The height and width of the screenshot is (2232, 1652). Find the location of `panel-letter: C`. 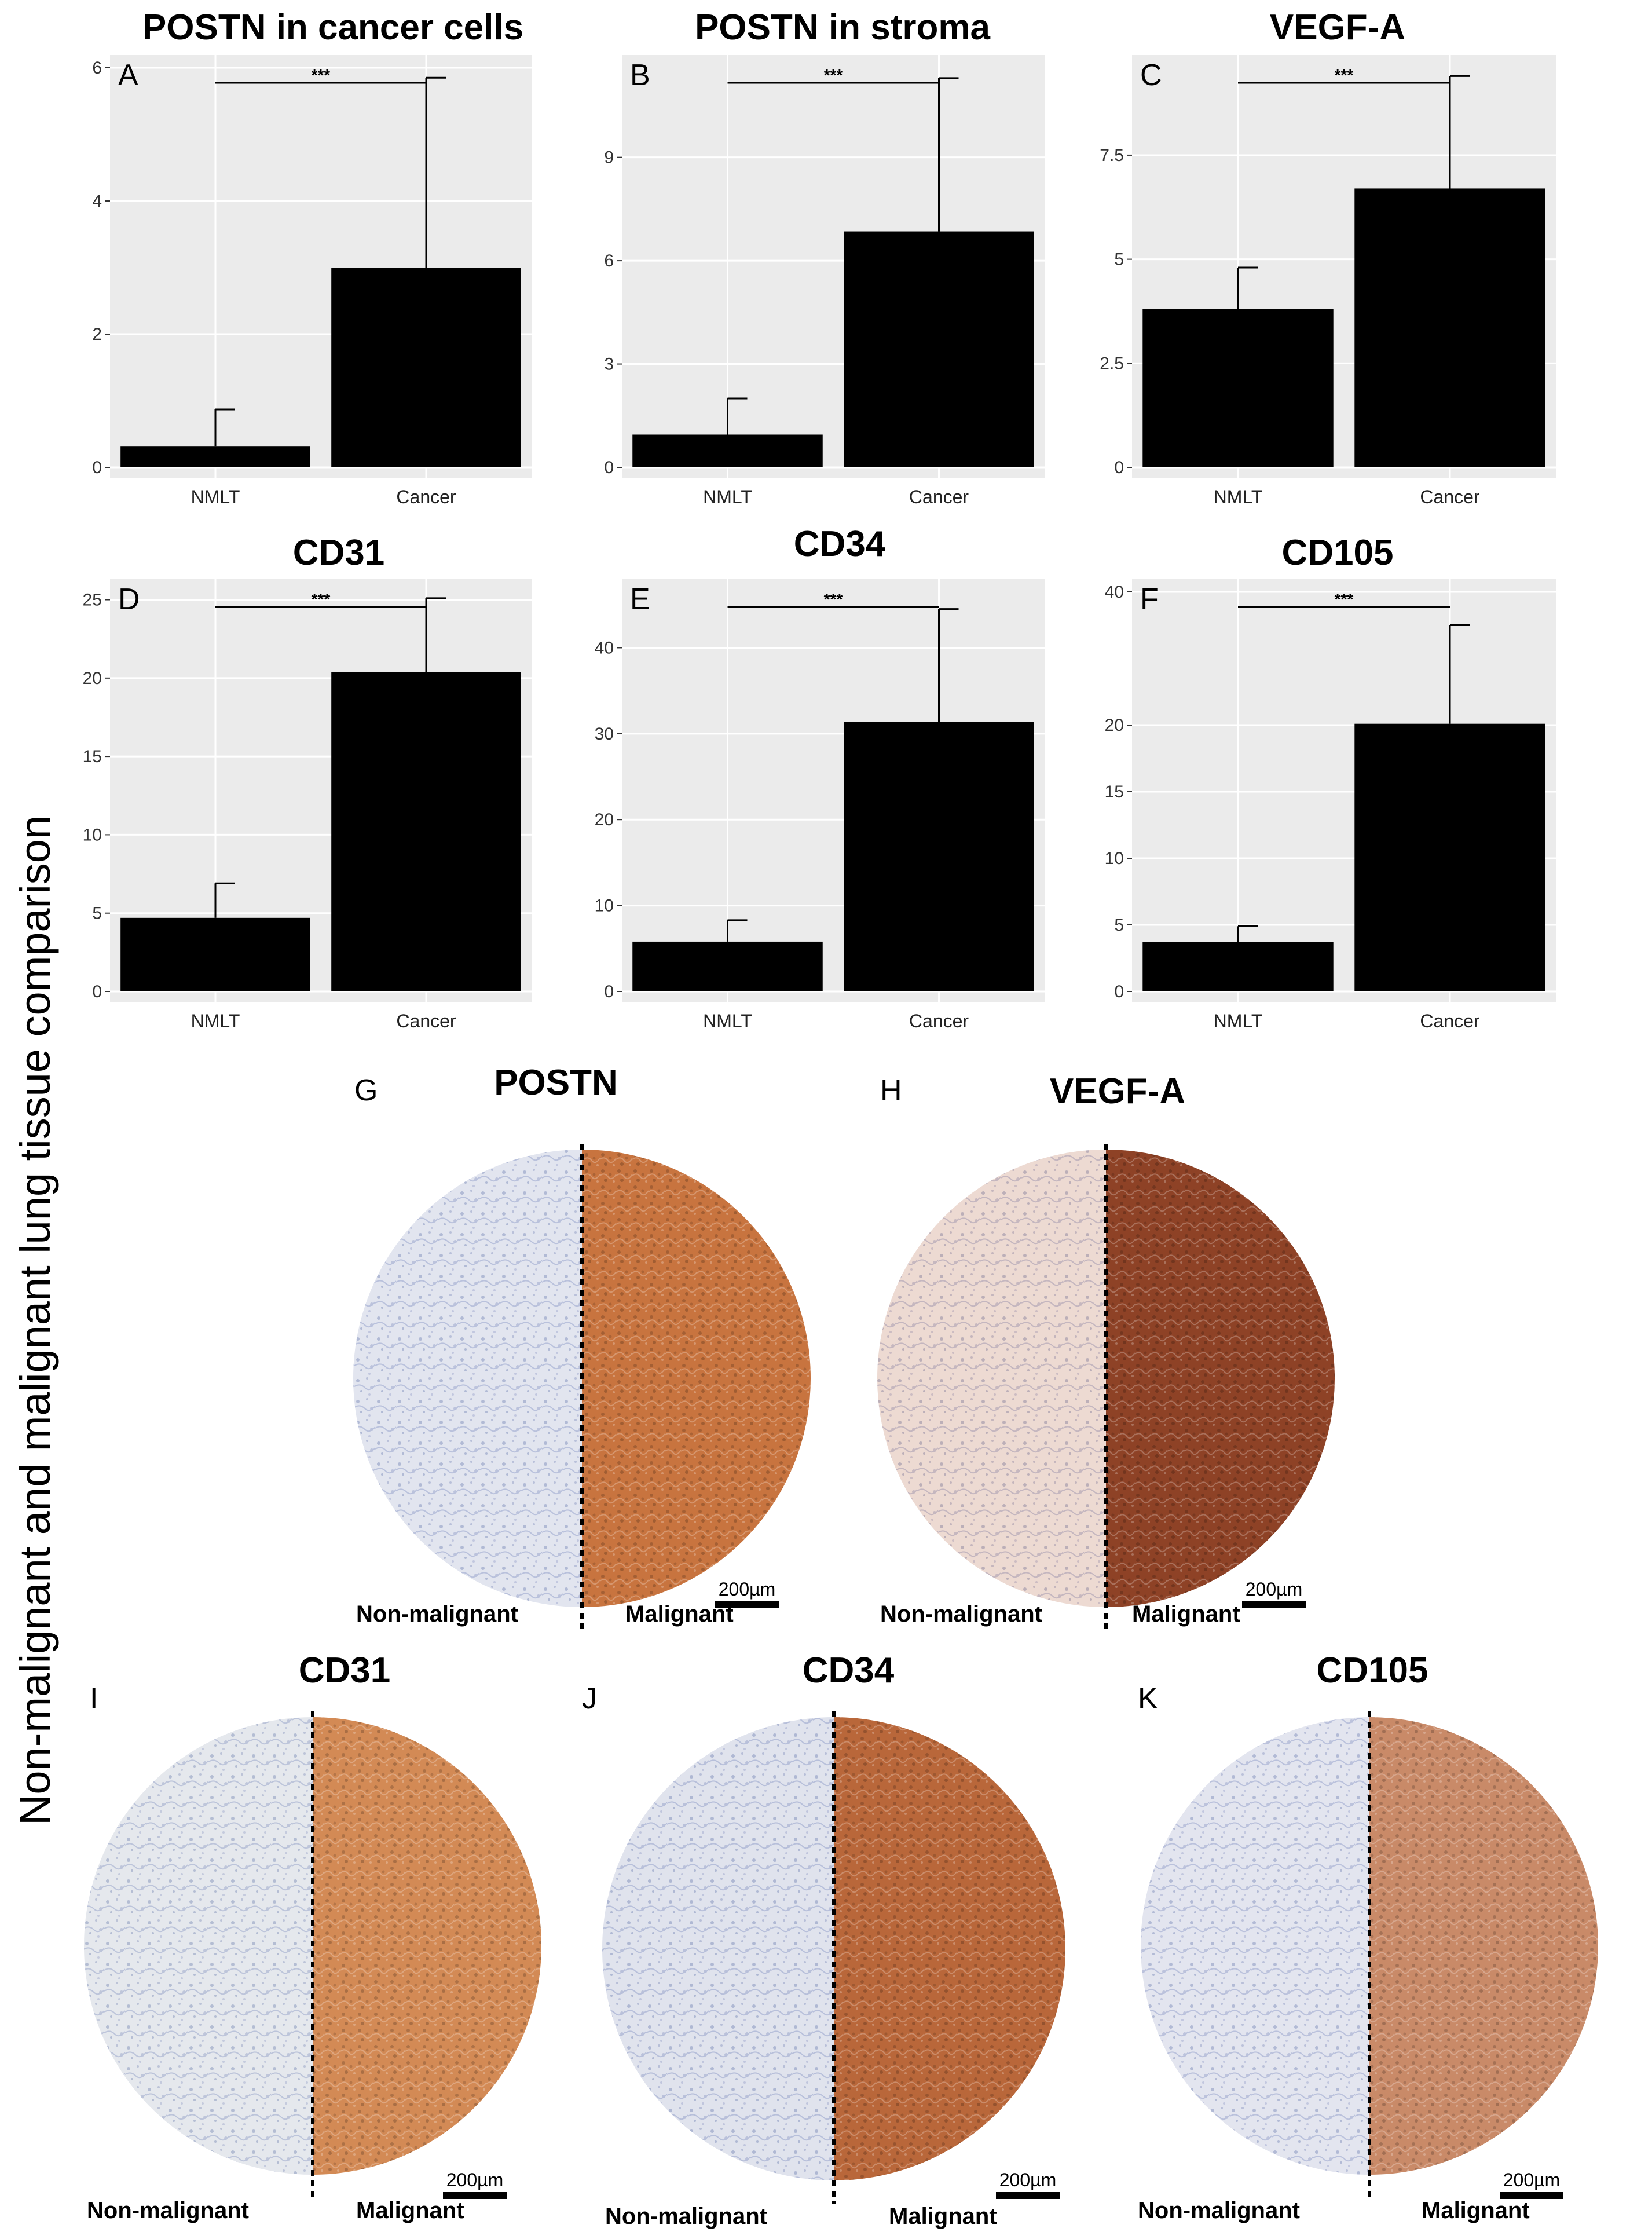

panel-letter: C is located at coordinates (1151, 75).